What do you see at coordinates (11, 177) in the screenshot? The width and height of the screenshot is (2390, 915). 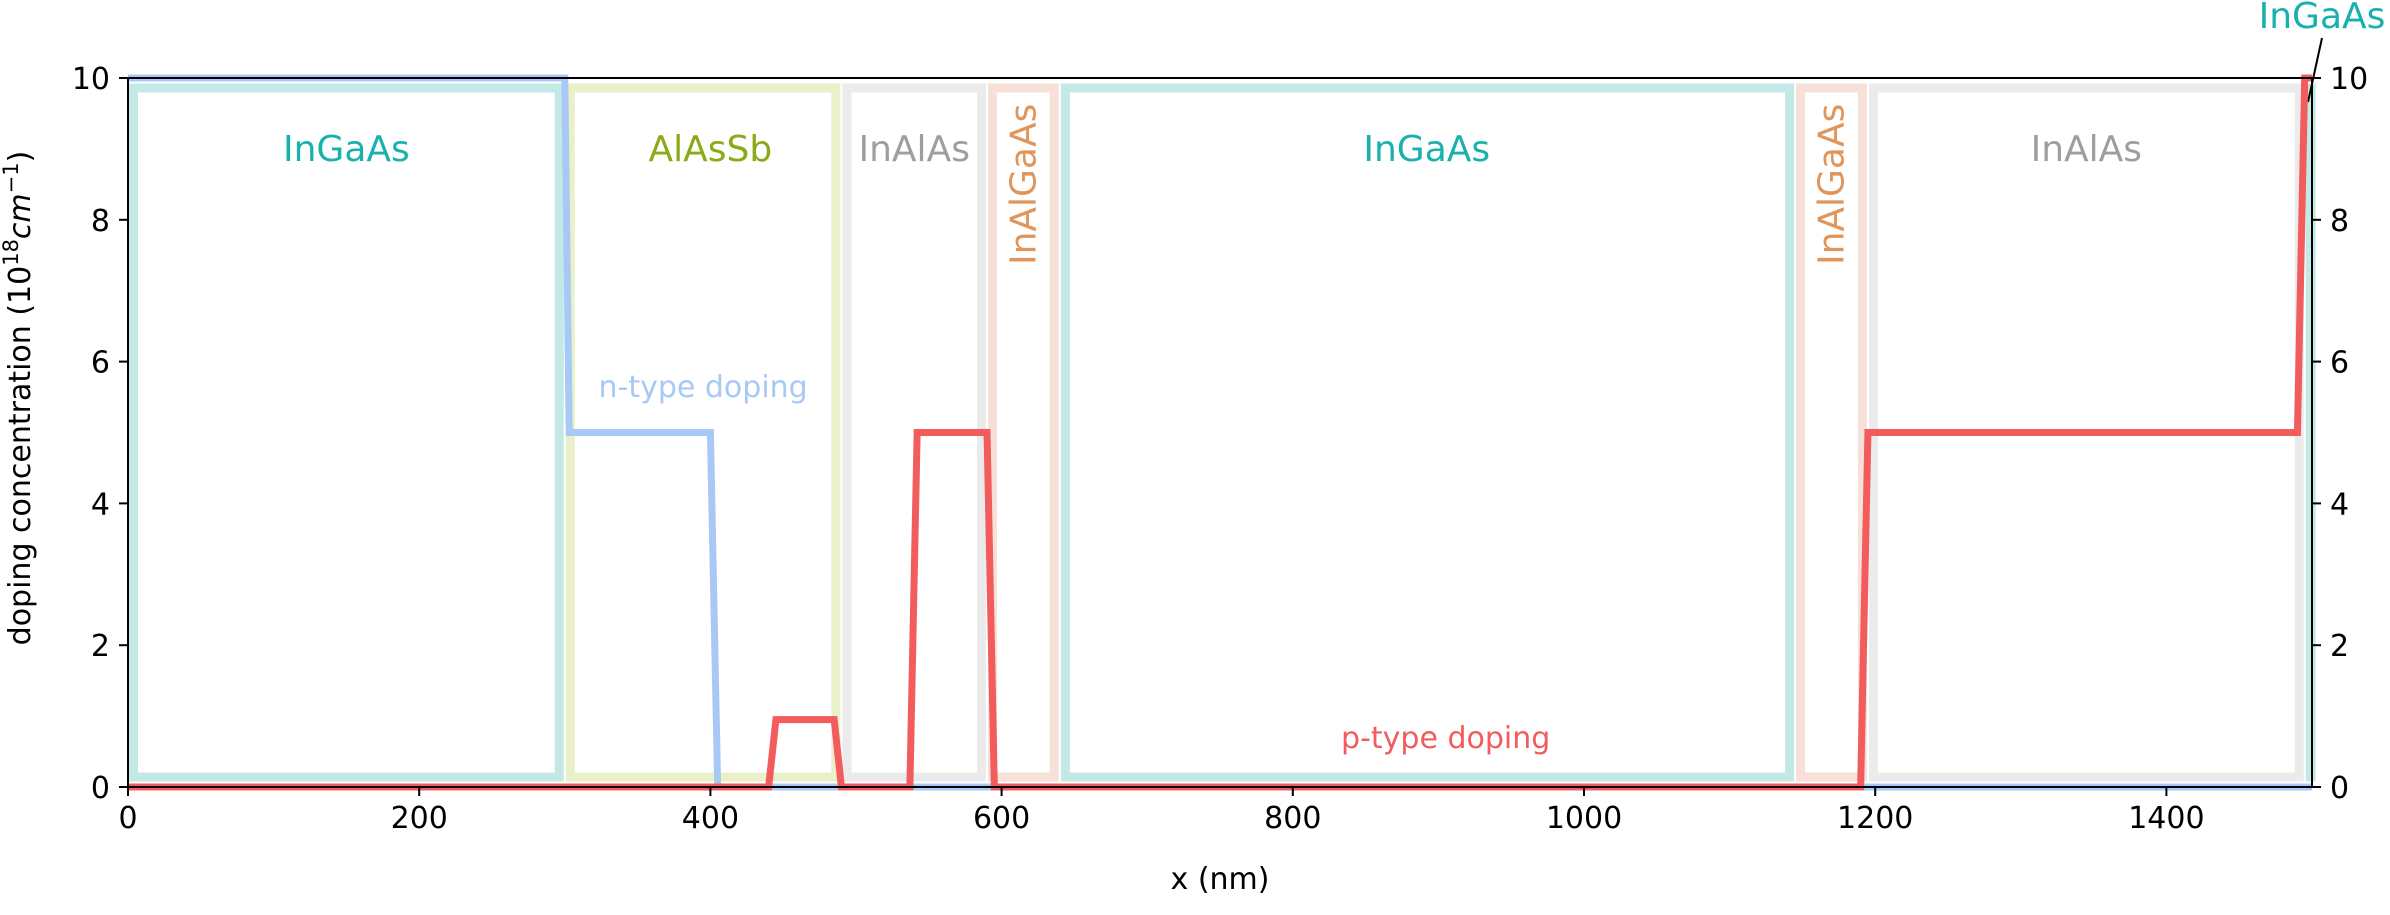 I see `y-axis-label-unit-exp: −1` at bounding box center [11, 177].